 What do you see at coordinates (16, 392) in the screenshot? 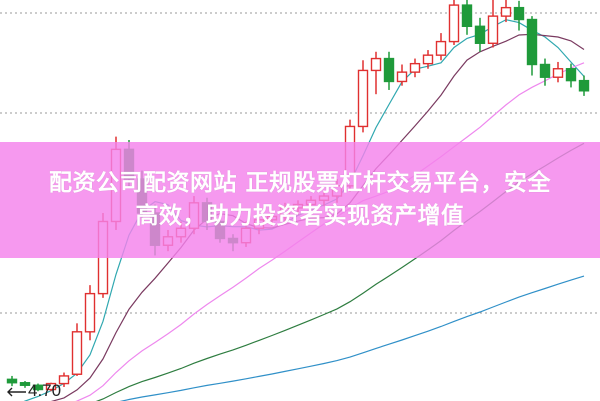
I see `low-marker-arrow-icon` at bounding box center [16, 392].